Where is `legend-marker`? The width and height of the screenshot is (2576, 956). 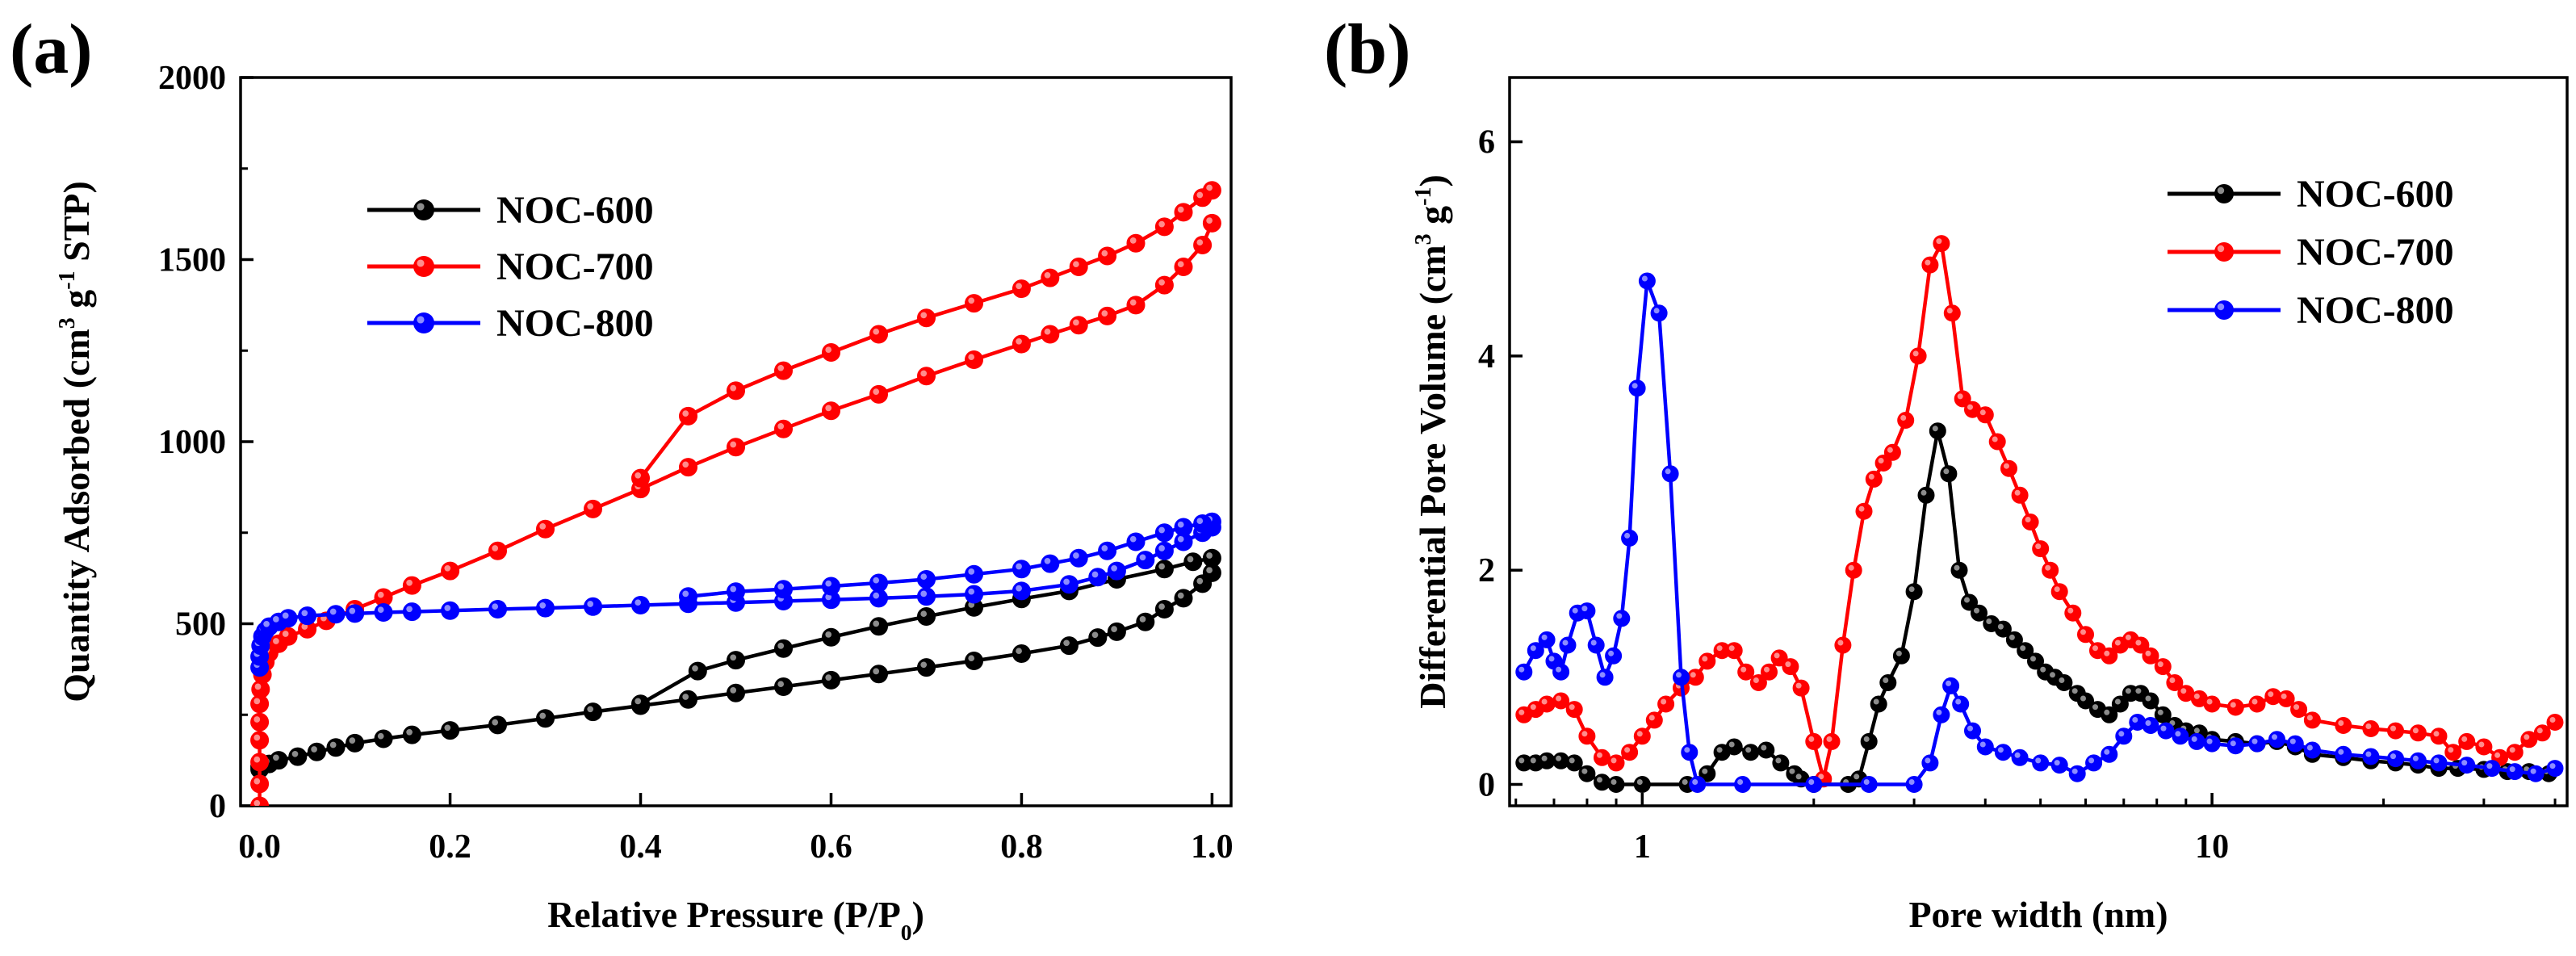 legend-marker is located at coordinates (2224, 310).